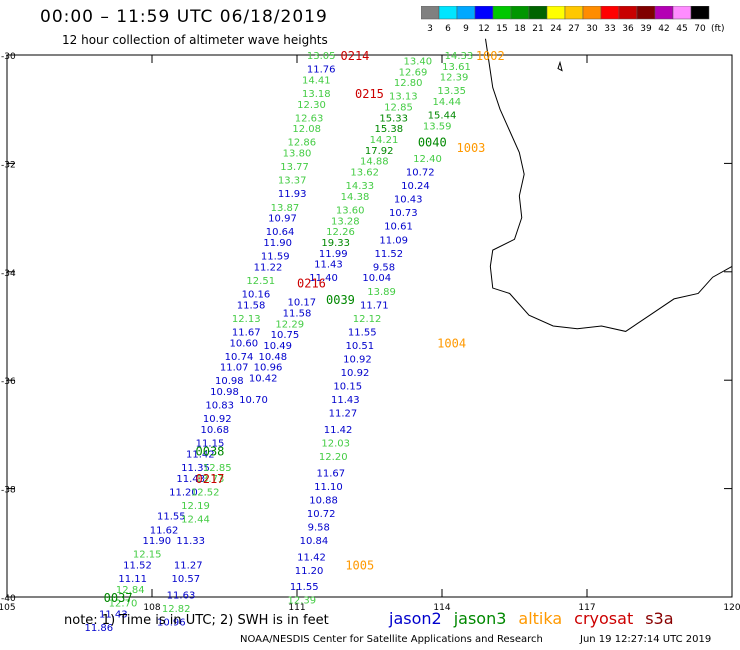  Describe the element at coordinates (285, 335) in the screenshot. I see `wave-height-label: 10.75` at that location.